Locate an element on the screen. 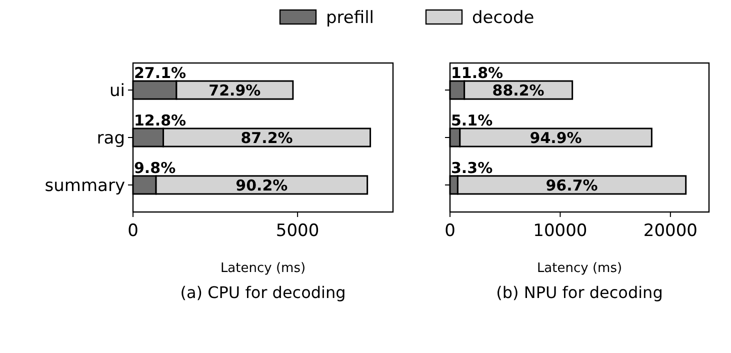 The image size is (731, 353). annotation: 72.9% is located at coordinates (234, 91).